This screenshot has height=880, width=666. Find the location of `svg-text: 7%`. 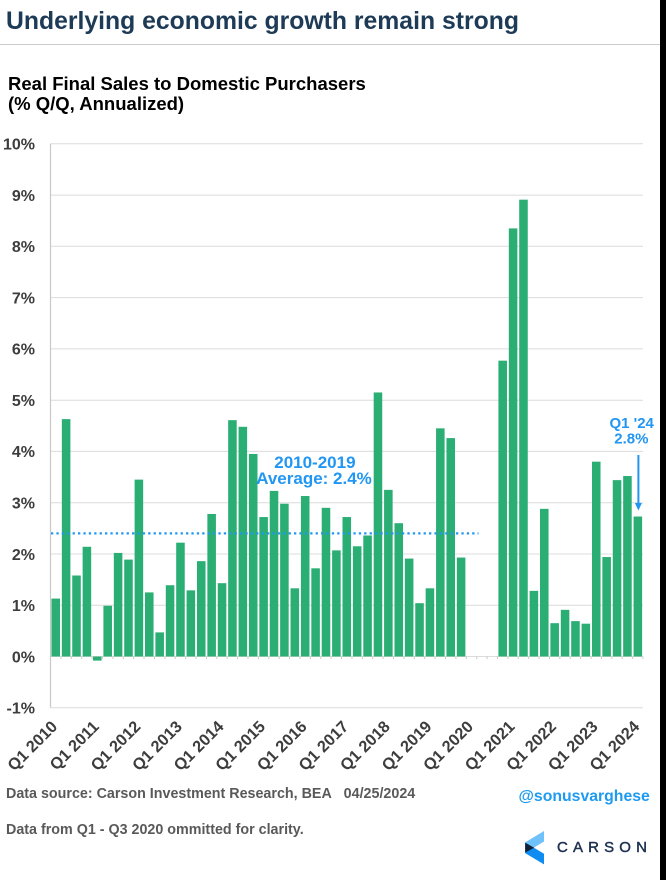

svg-text: 7% is located at coordinates (23, 298).